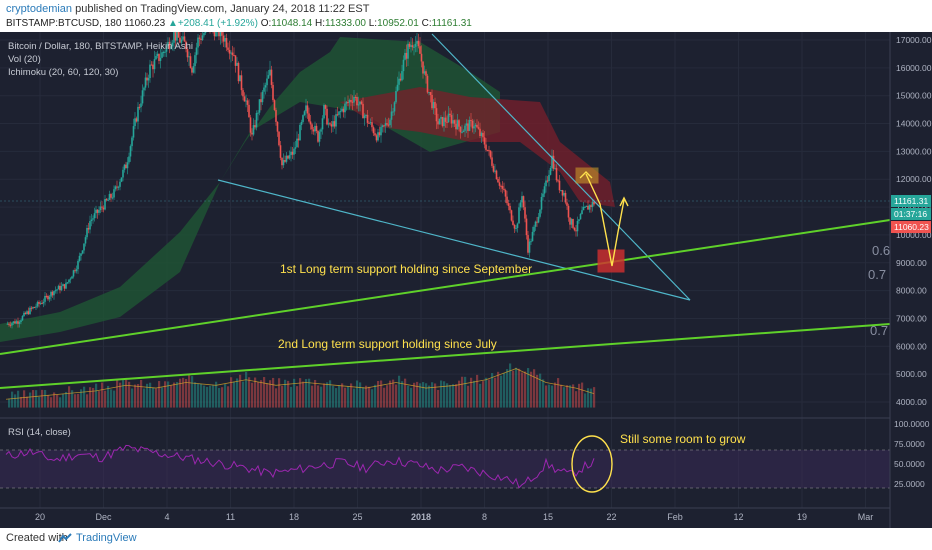  Describe the element at coordinates (320, 23) in the screenshot. I see `high-label: H:` at that location.